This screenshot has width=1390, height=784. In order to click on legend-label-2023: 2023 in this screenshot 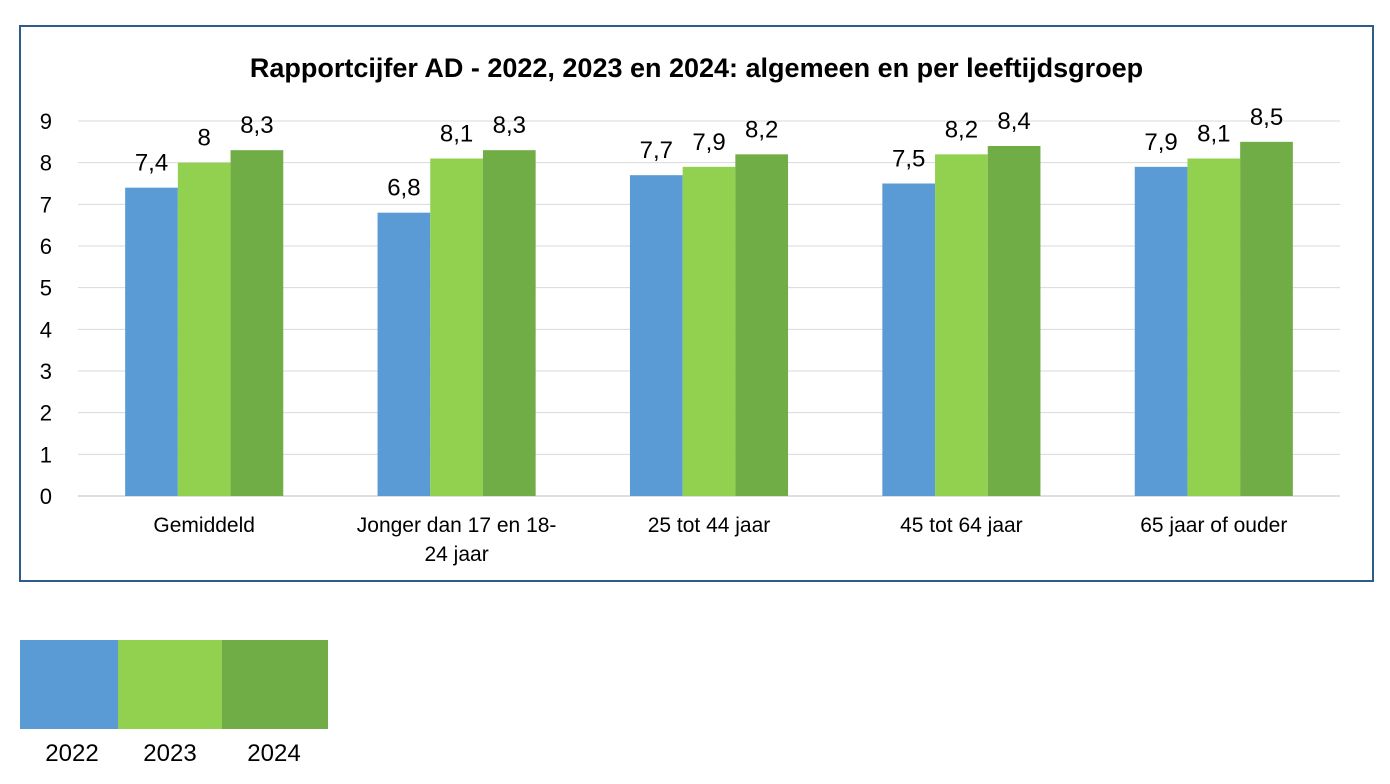, I will do `click(170, 753)`.